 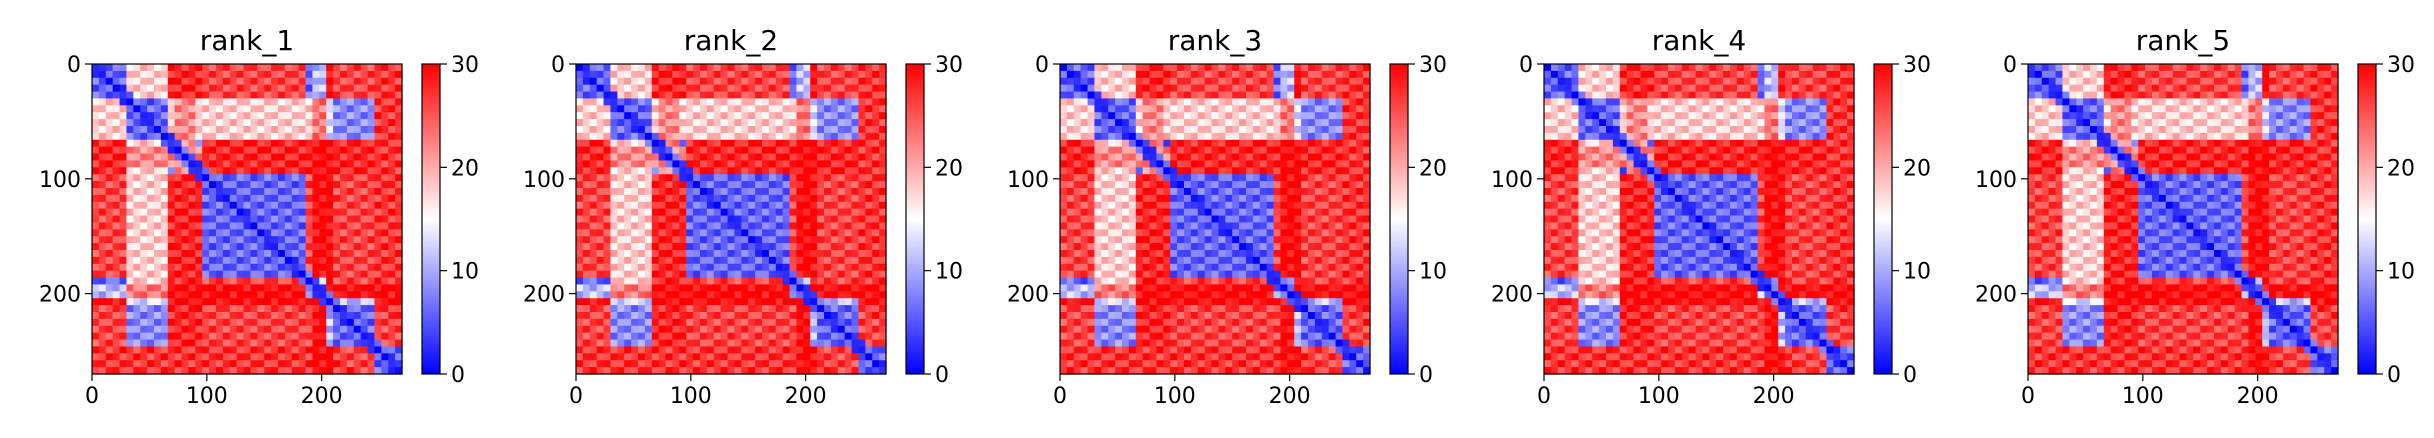 What do you see at coordinates (949, 168) in the screenshot?
I see `colorbar-tick-label: 20` at bounding box center [949, 168].